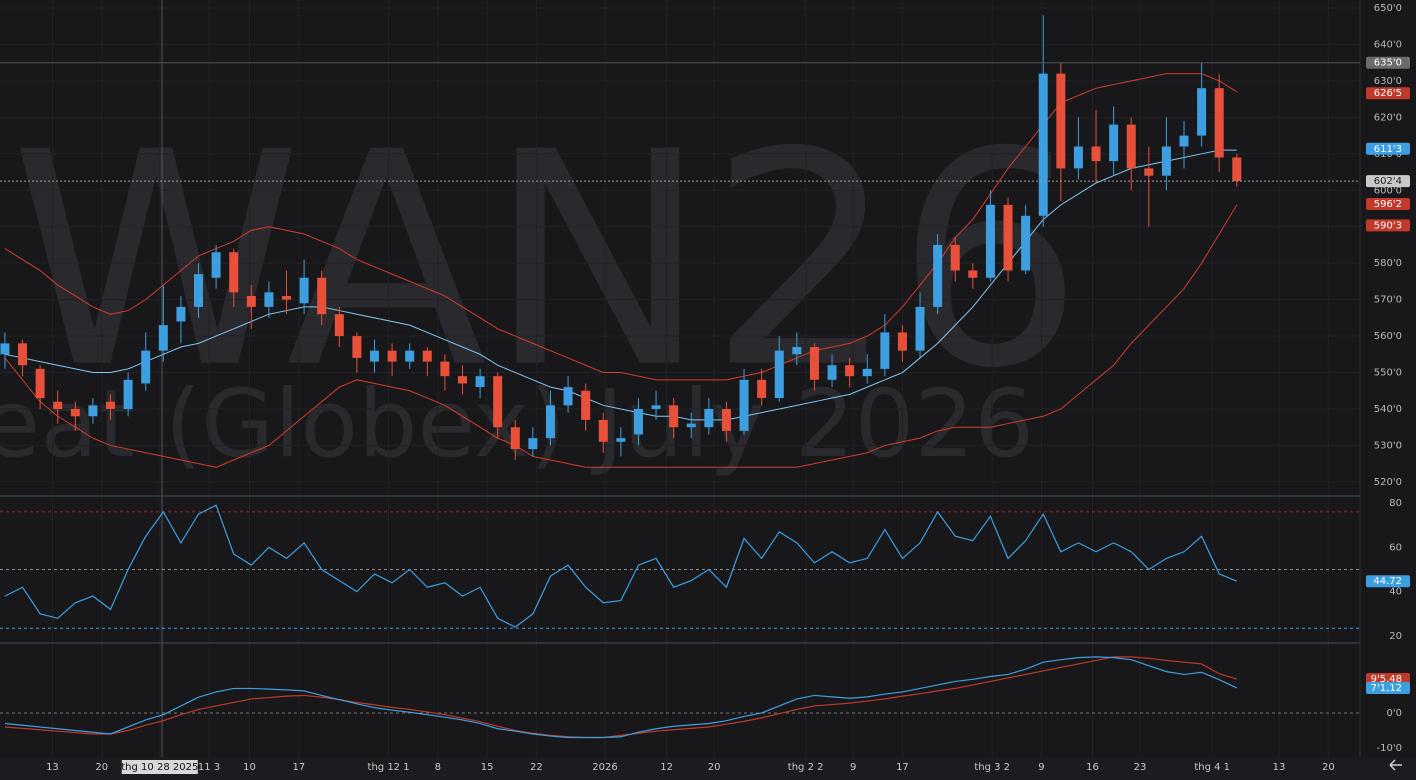 The height and width of the screenshot is (780, 1416). Describe the element at coordinates (1386, 679) in the screenshot. I see `last-value-label: 9'5,48` at that location.